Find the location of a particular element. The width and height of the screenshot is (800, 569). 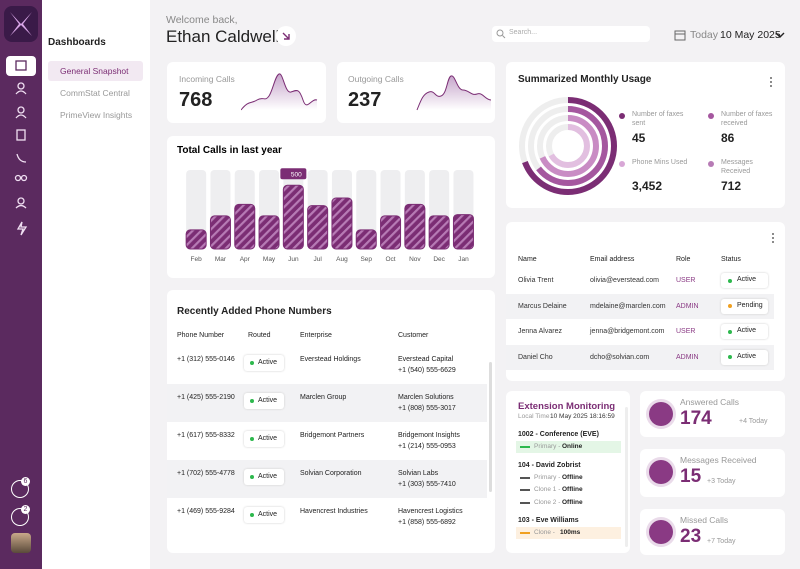

usage-value: 86 is located at coordinates (728, 138).